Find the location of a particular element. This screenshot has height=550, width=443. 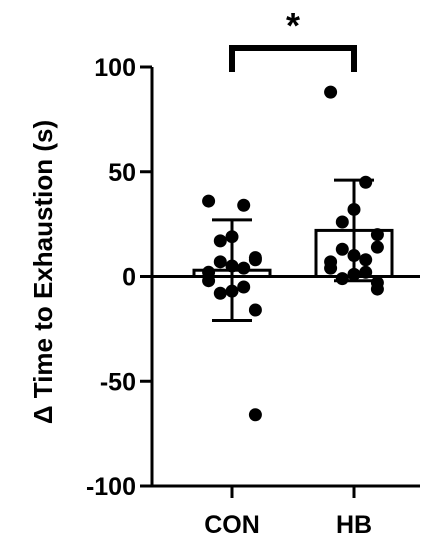

y-tick-label: 50 is located at coordinates (122, 173).